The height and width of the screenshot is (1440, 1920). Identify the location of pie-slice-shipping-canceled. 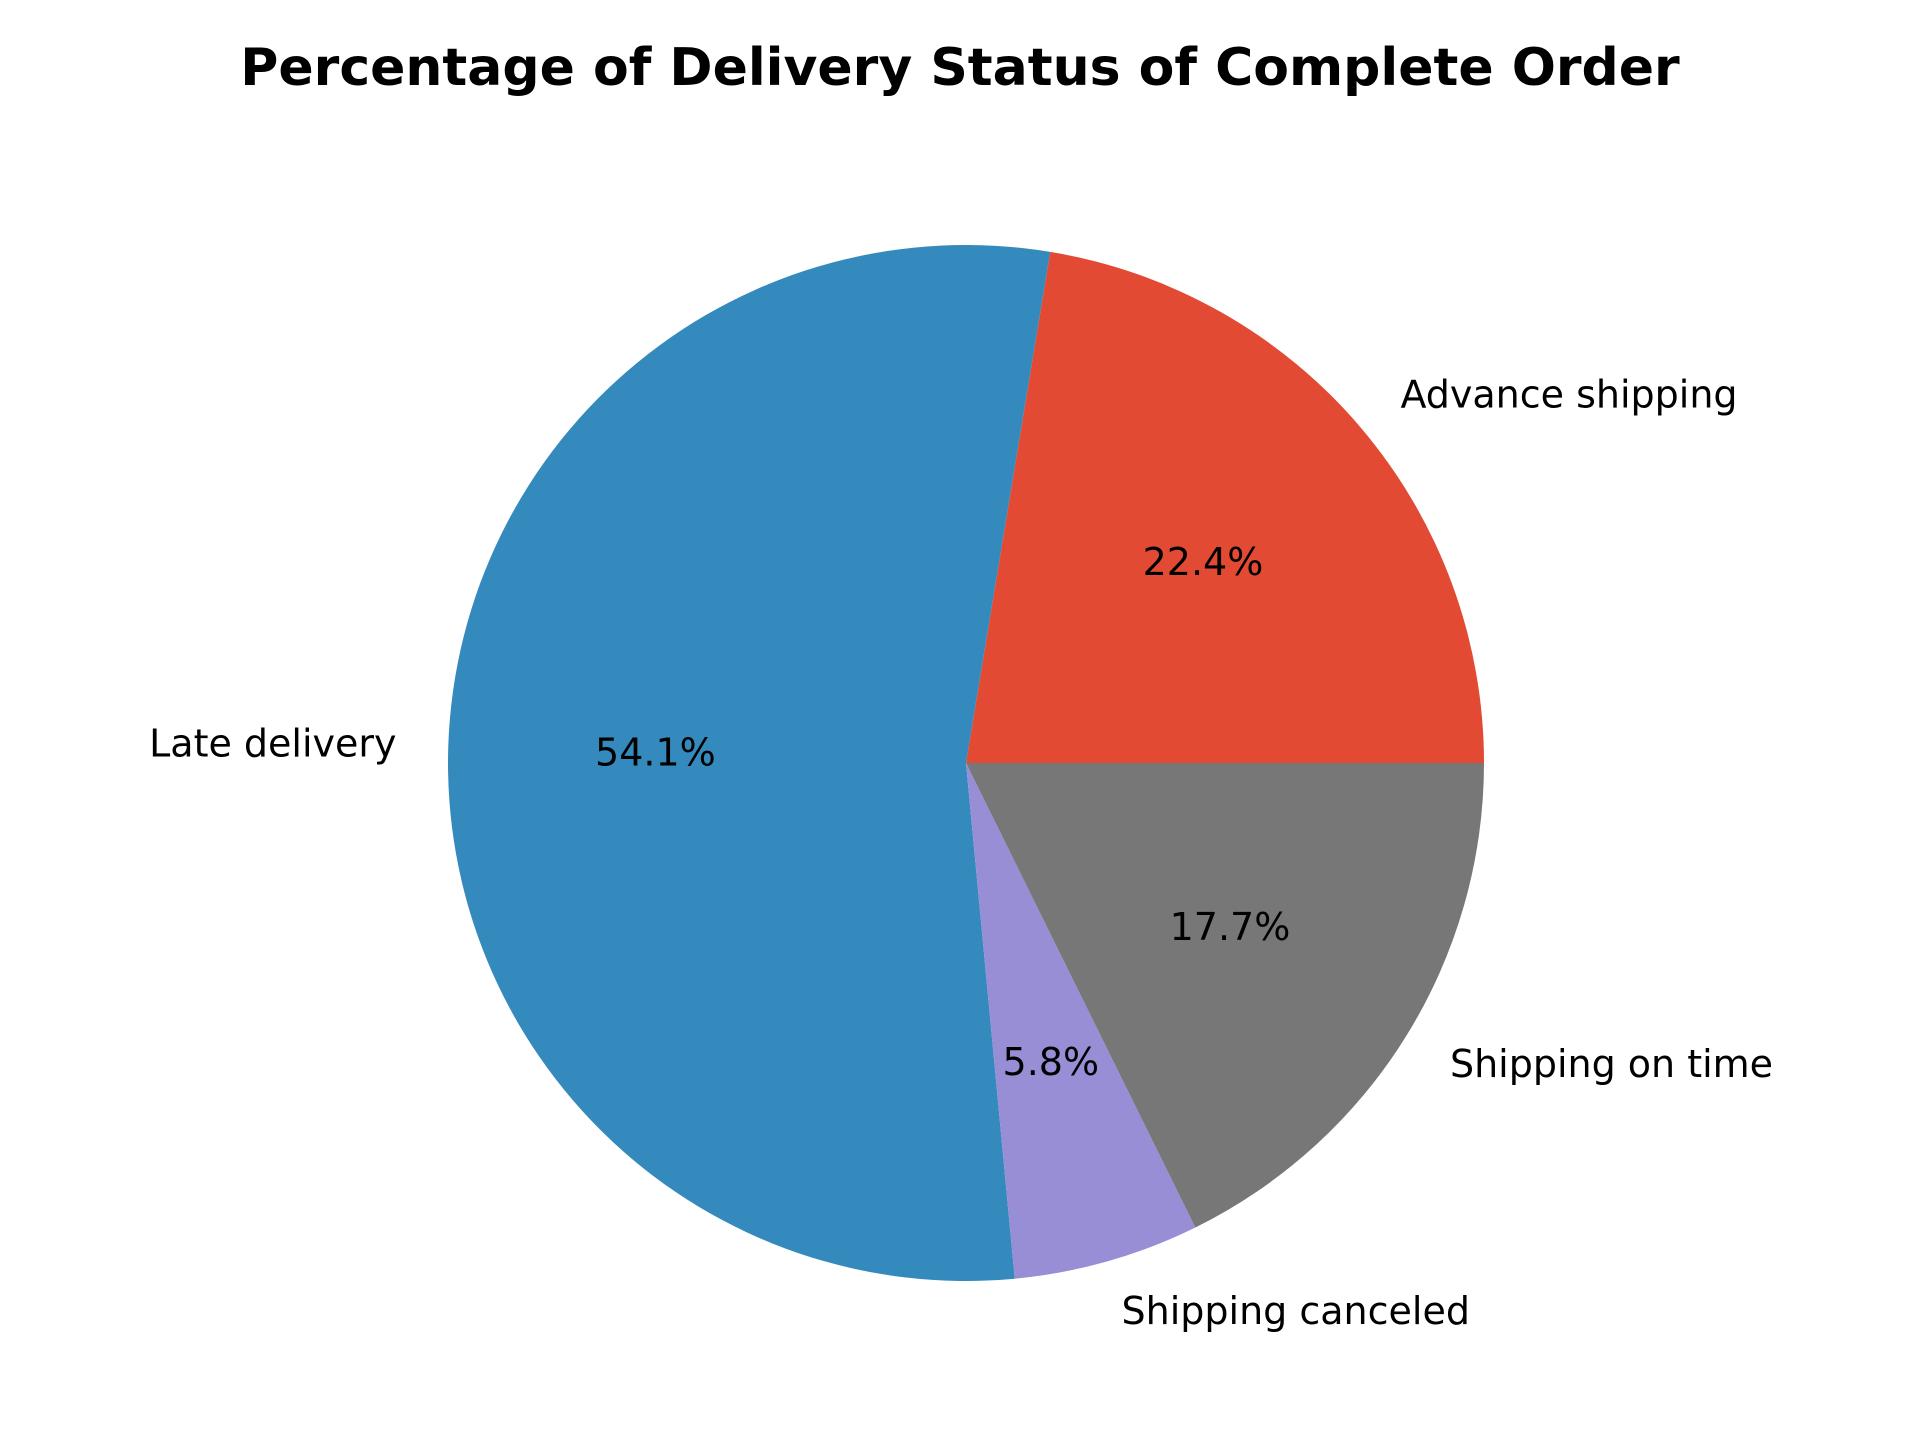
(1081, 1021).